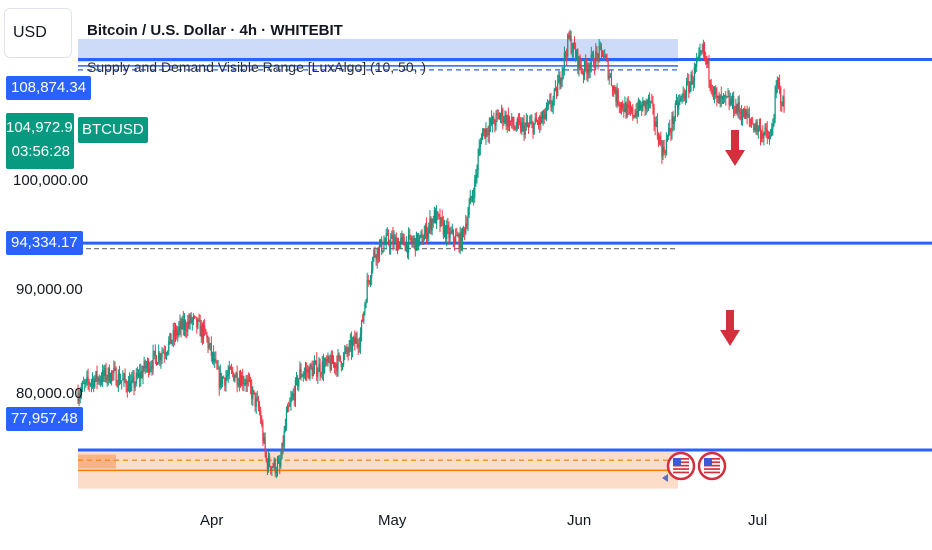 This screenshot has height=550, width=932. I want to click on x-tick-label: Jul, so click(758, 520).